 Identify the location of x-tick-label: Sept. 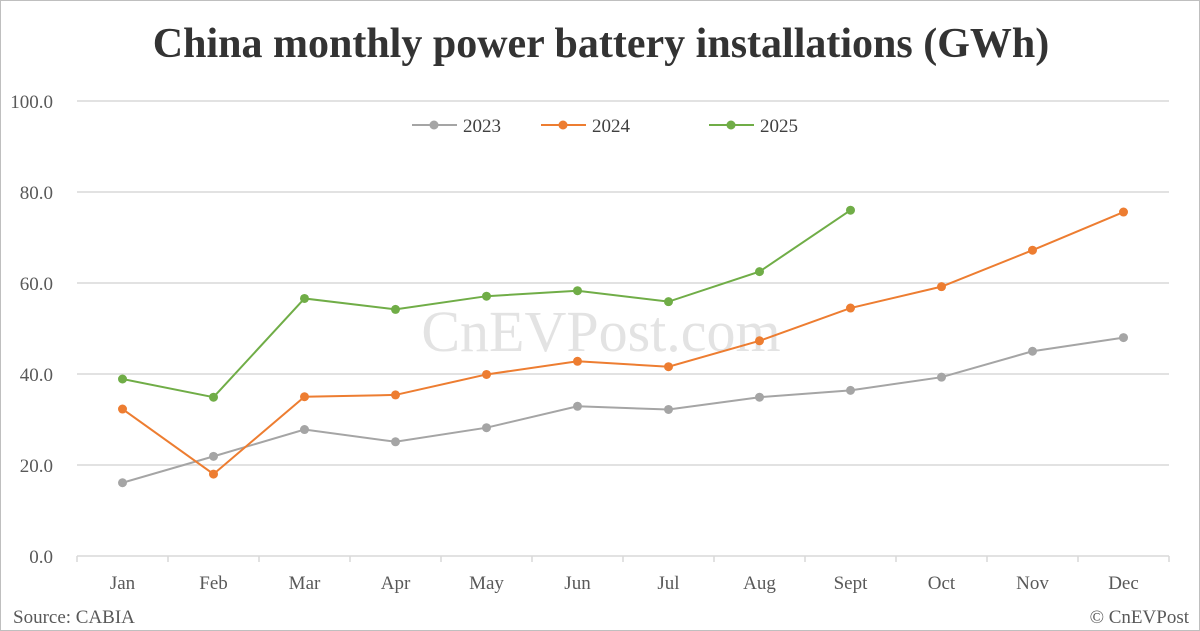
(851, 583).